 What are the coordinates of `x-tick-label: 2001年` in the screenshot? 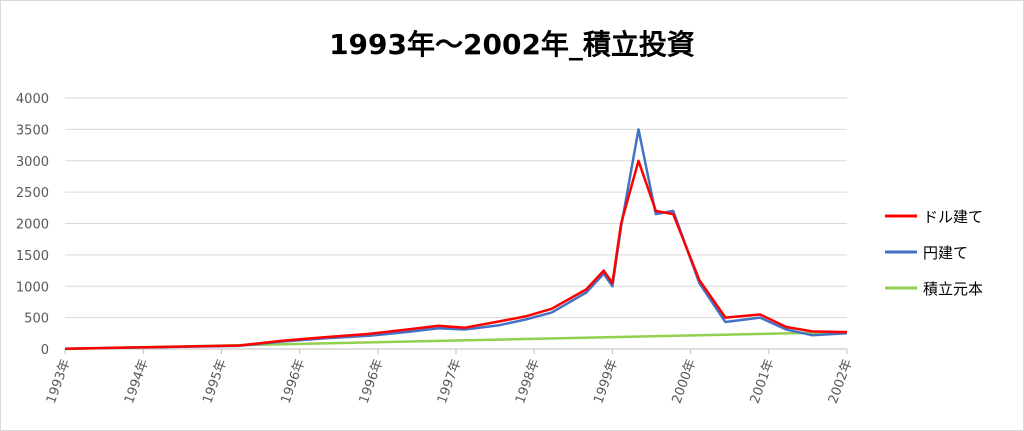 It's located at (763, 381).